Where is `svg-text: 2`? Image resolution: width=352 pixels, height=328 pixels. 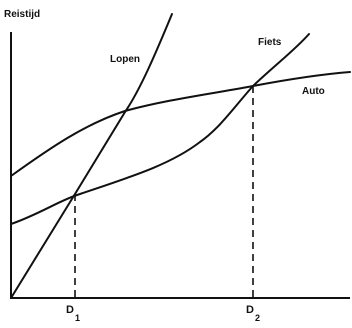
svg-text: 2 is located at coordinates (257, 318).